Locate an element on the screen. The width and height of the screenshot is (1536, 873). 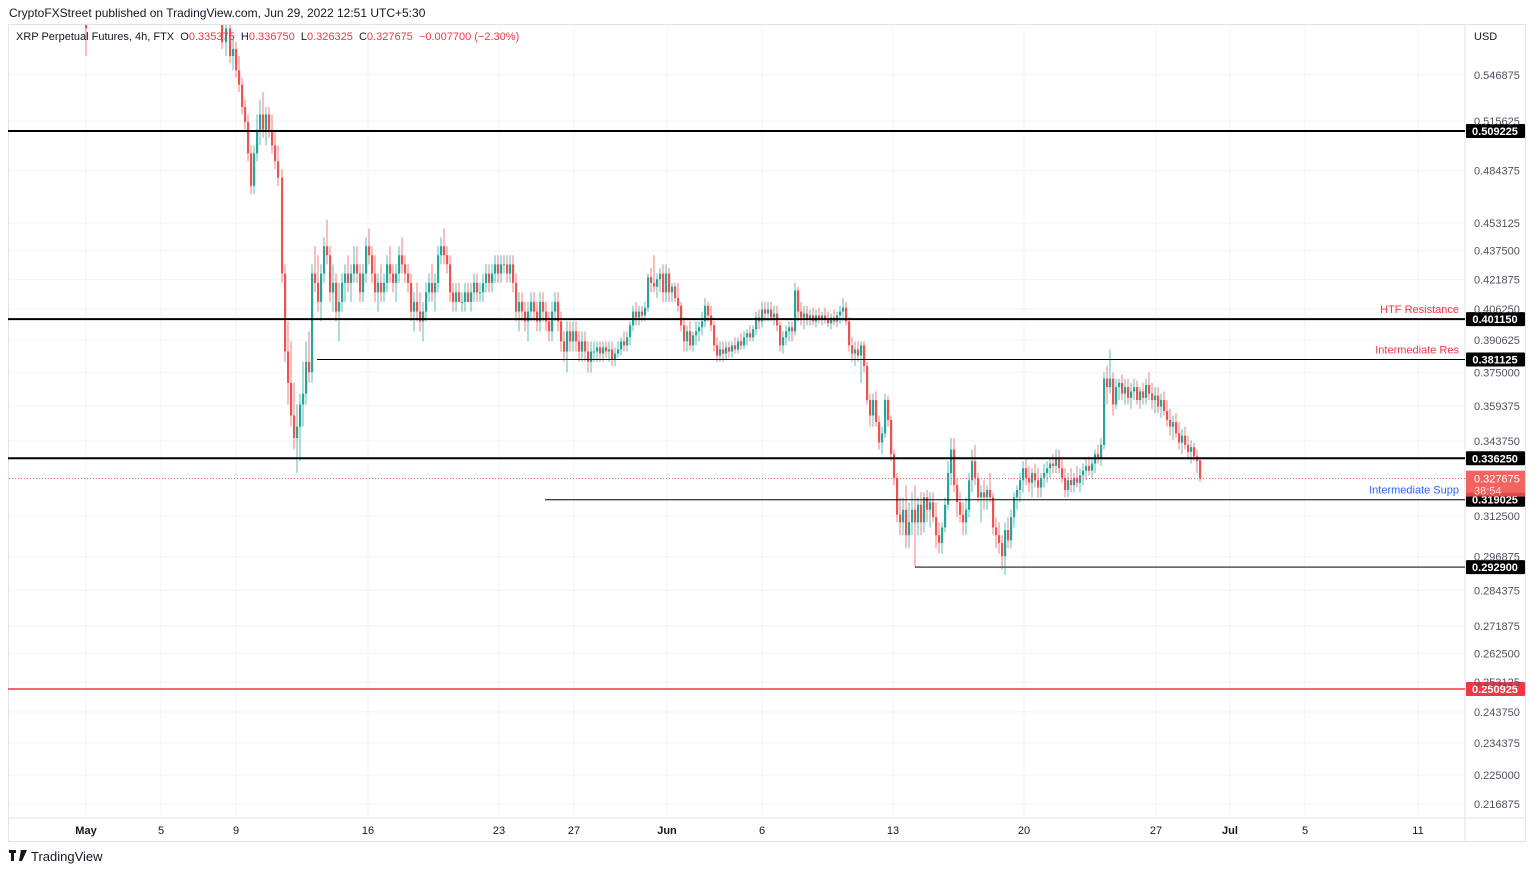
price-tick-label: 0.343750 is located at coordinates (1497, 442).